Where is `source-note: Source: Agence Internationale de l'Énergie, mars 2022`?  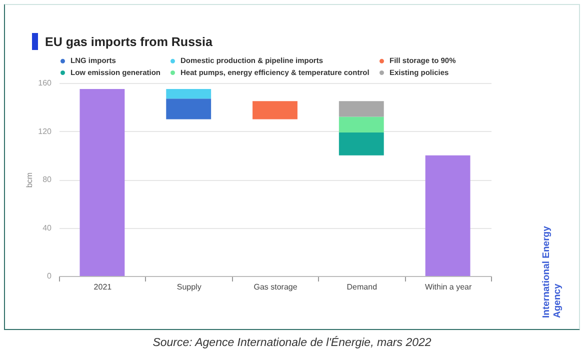
source-note: Source: Agence Internationale de l'Énergie, mars 2022 is located at coordinates (292, 343).